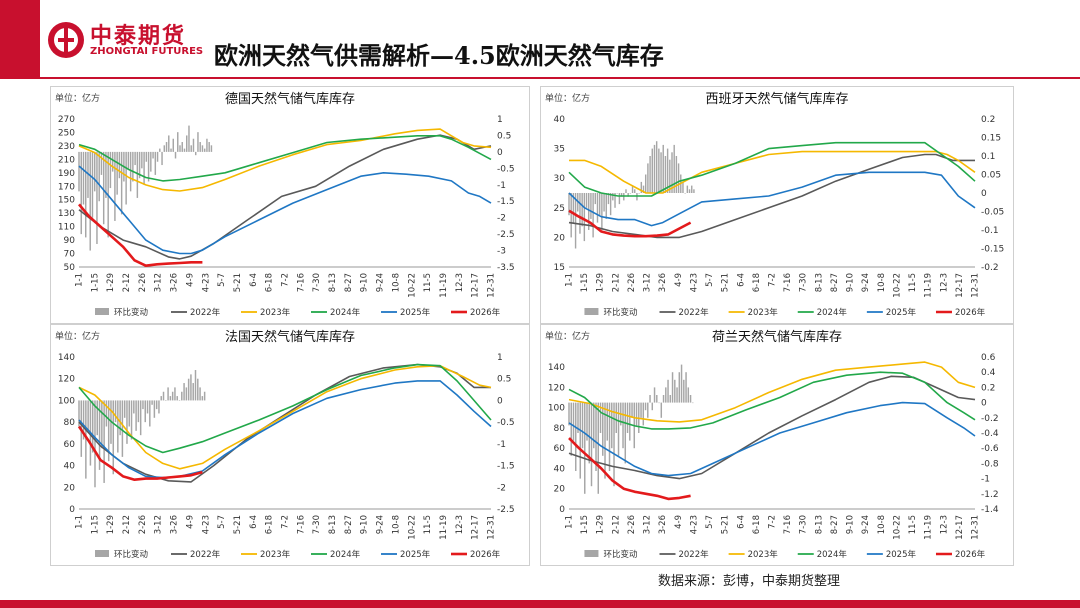  I want to click on chart-unit-label: 单位：亿方, so click(77, 98).